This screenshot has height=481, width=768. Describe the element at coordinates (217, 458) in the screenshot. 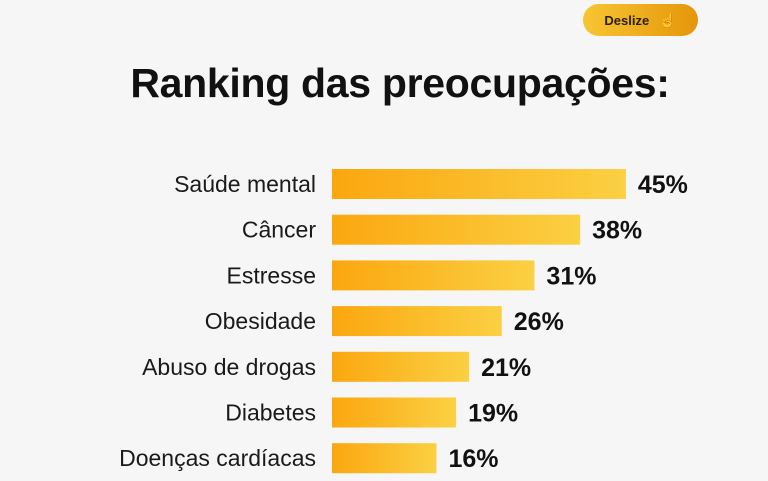

I see `category-label: Doenças cardíacas` at that location.